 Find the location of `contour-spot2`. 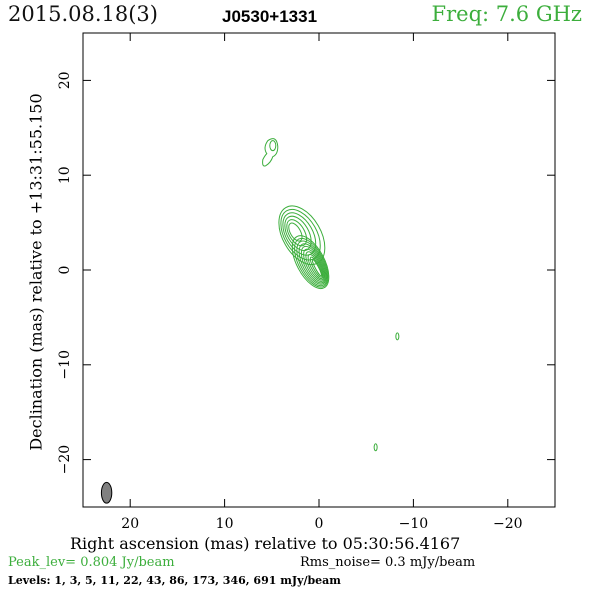

contour-spot2 is located at coordinates (375, 447).